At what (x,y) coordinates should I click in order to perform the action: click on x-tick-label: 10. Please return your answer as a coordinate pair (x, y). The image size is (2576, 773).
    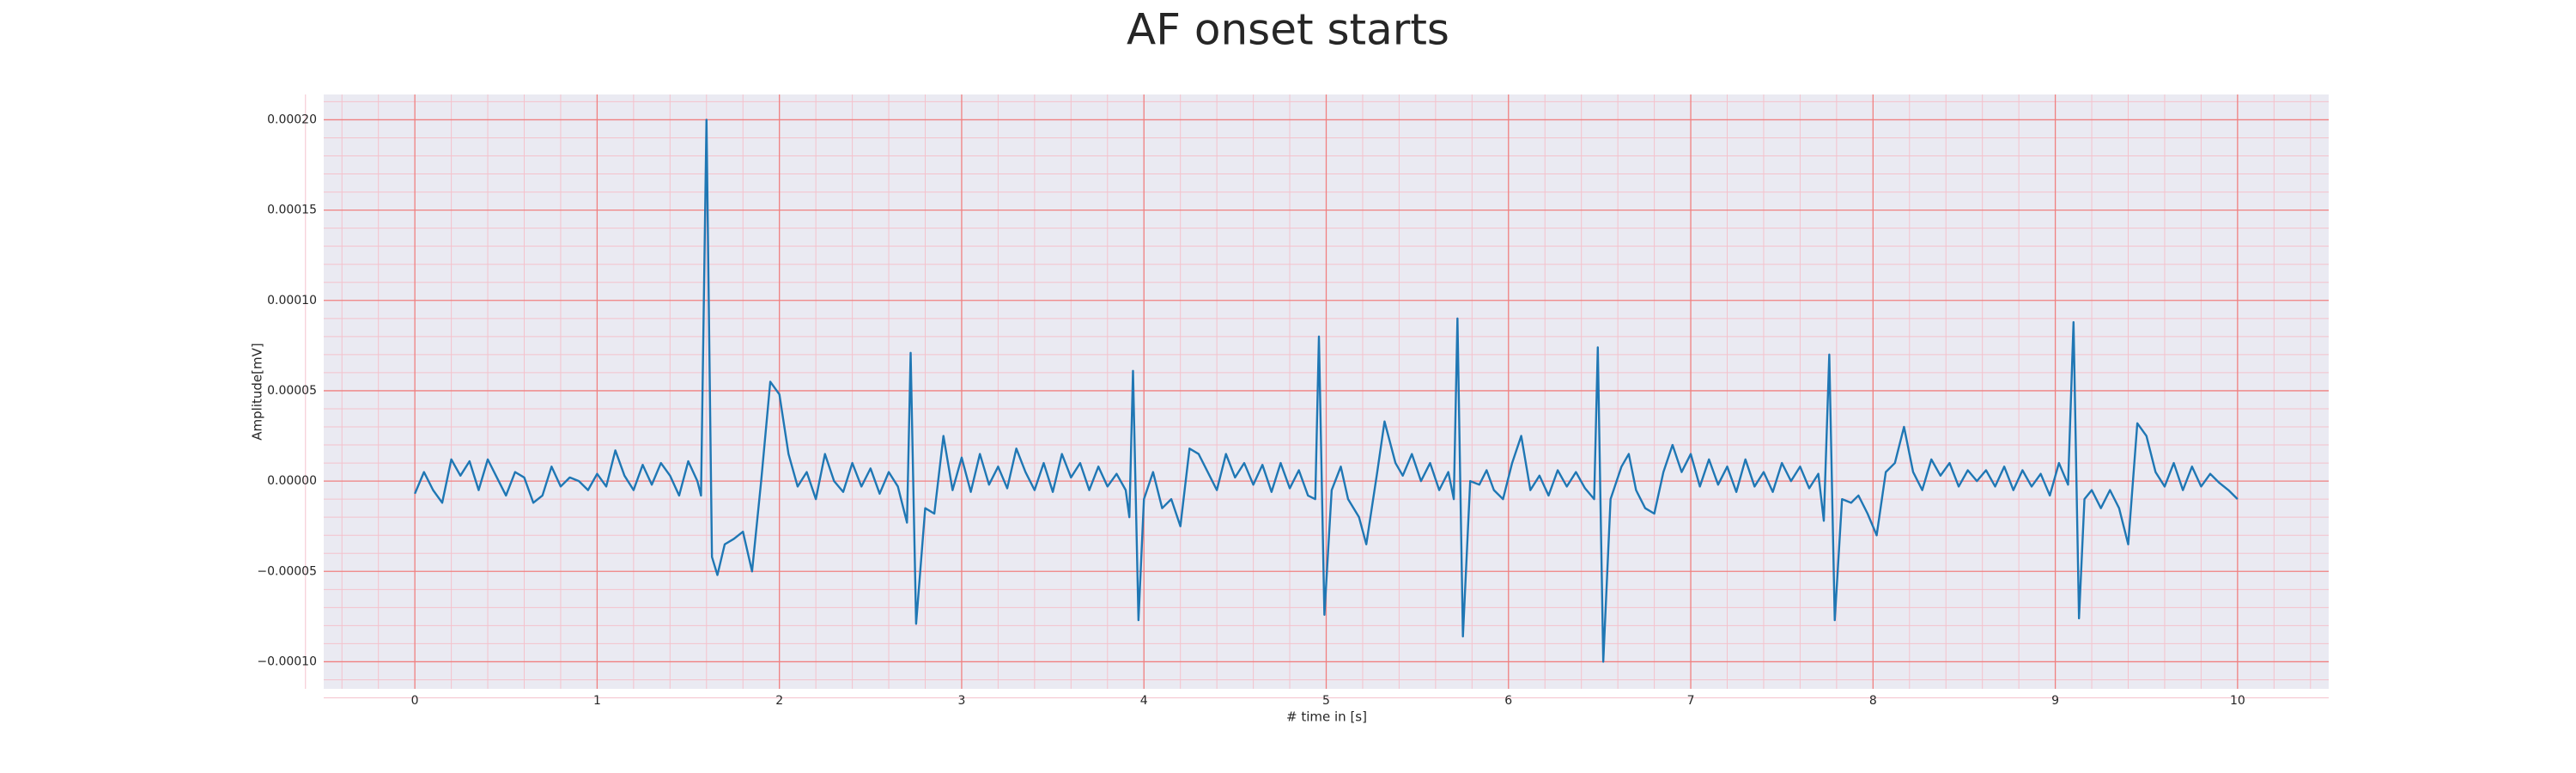
    Looking at the image, I should click on (2237, 701).